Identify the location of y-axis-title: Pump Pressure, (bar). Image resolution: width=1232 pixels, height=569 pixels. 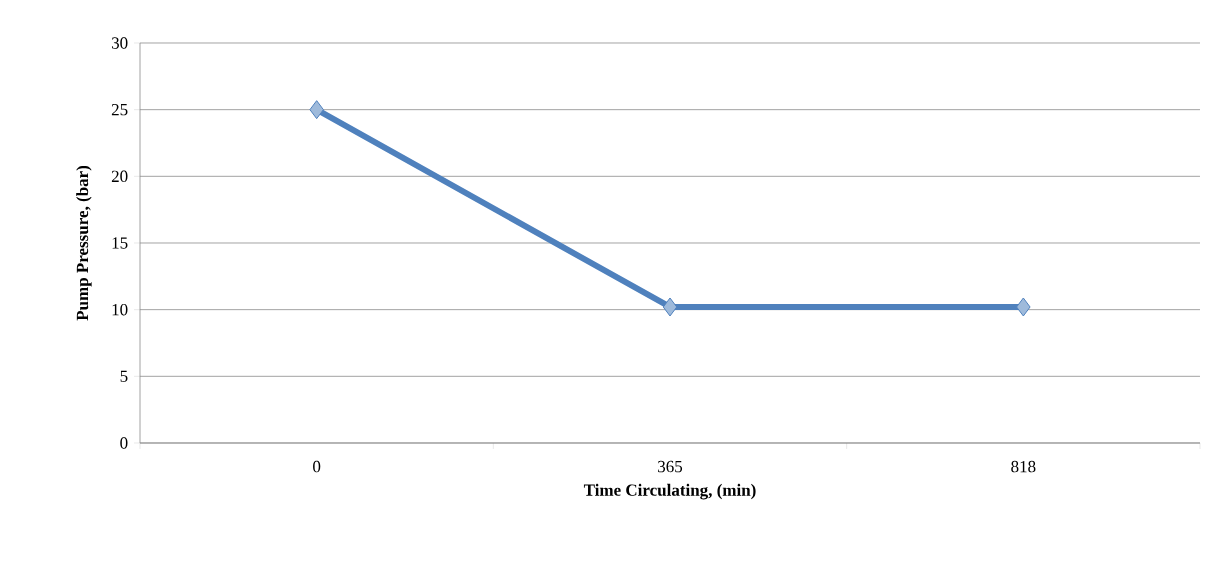
(84, 243).